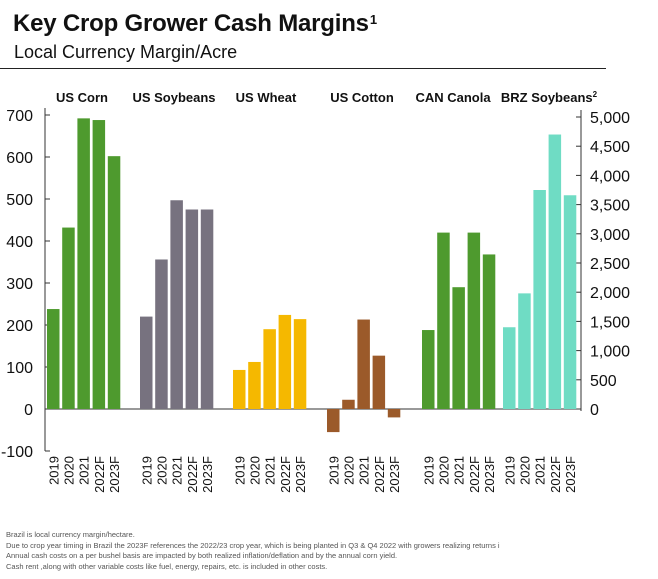 Image resolution: width=658 pixels, height=579 pixels. Describe the element at coordinates (82, 97) in the screenshot. I see `group-label: US Corn` at that location.